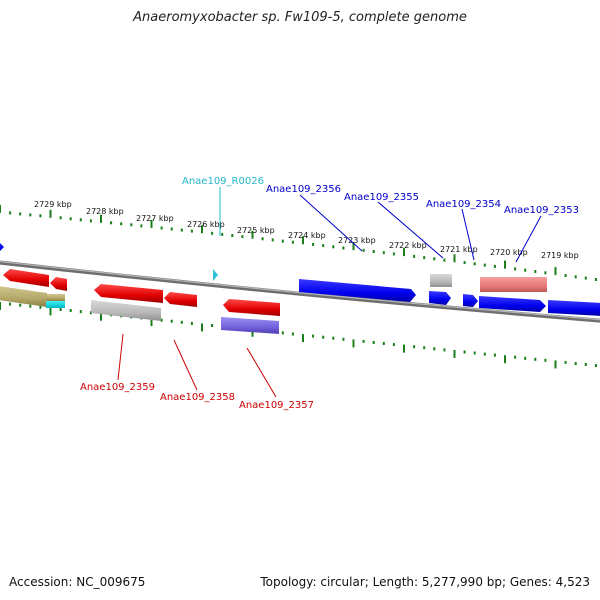 The image size is (600, 600). I want to click on scale-label: 2721 kbp, so click(459, 249).